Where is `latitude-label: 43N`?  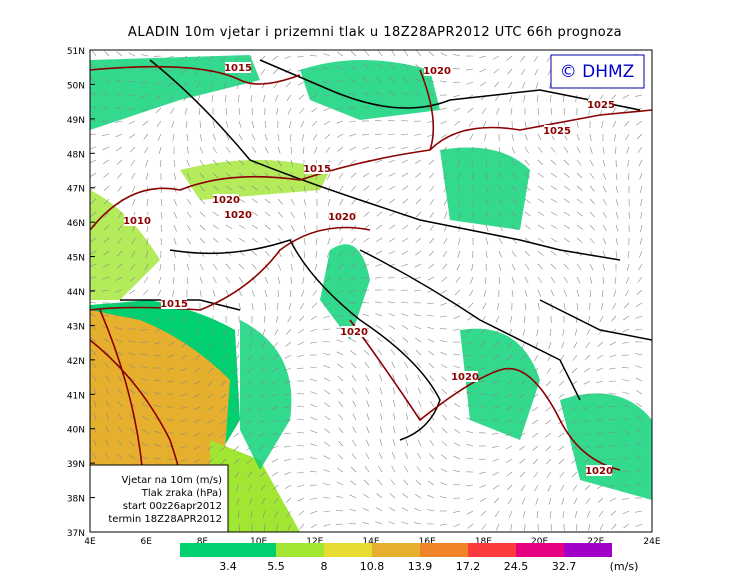 latitude-label: 43N is located at coordinates (76, 327).